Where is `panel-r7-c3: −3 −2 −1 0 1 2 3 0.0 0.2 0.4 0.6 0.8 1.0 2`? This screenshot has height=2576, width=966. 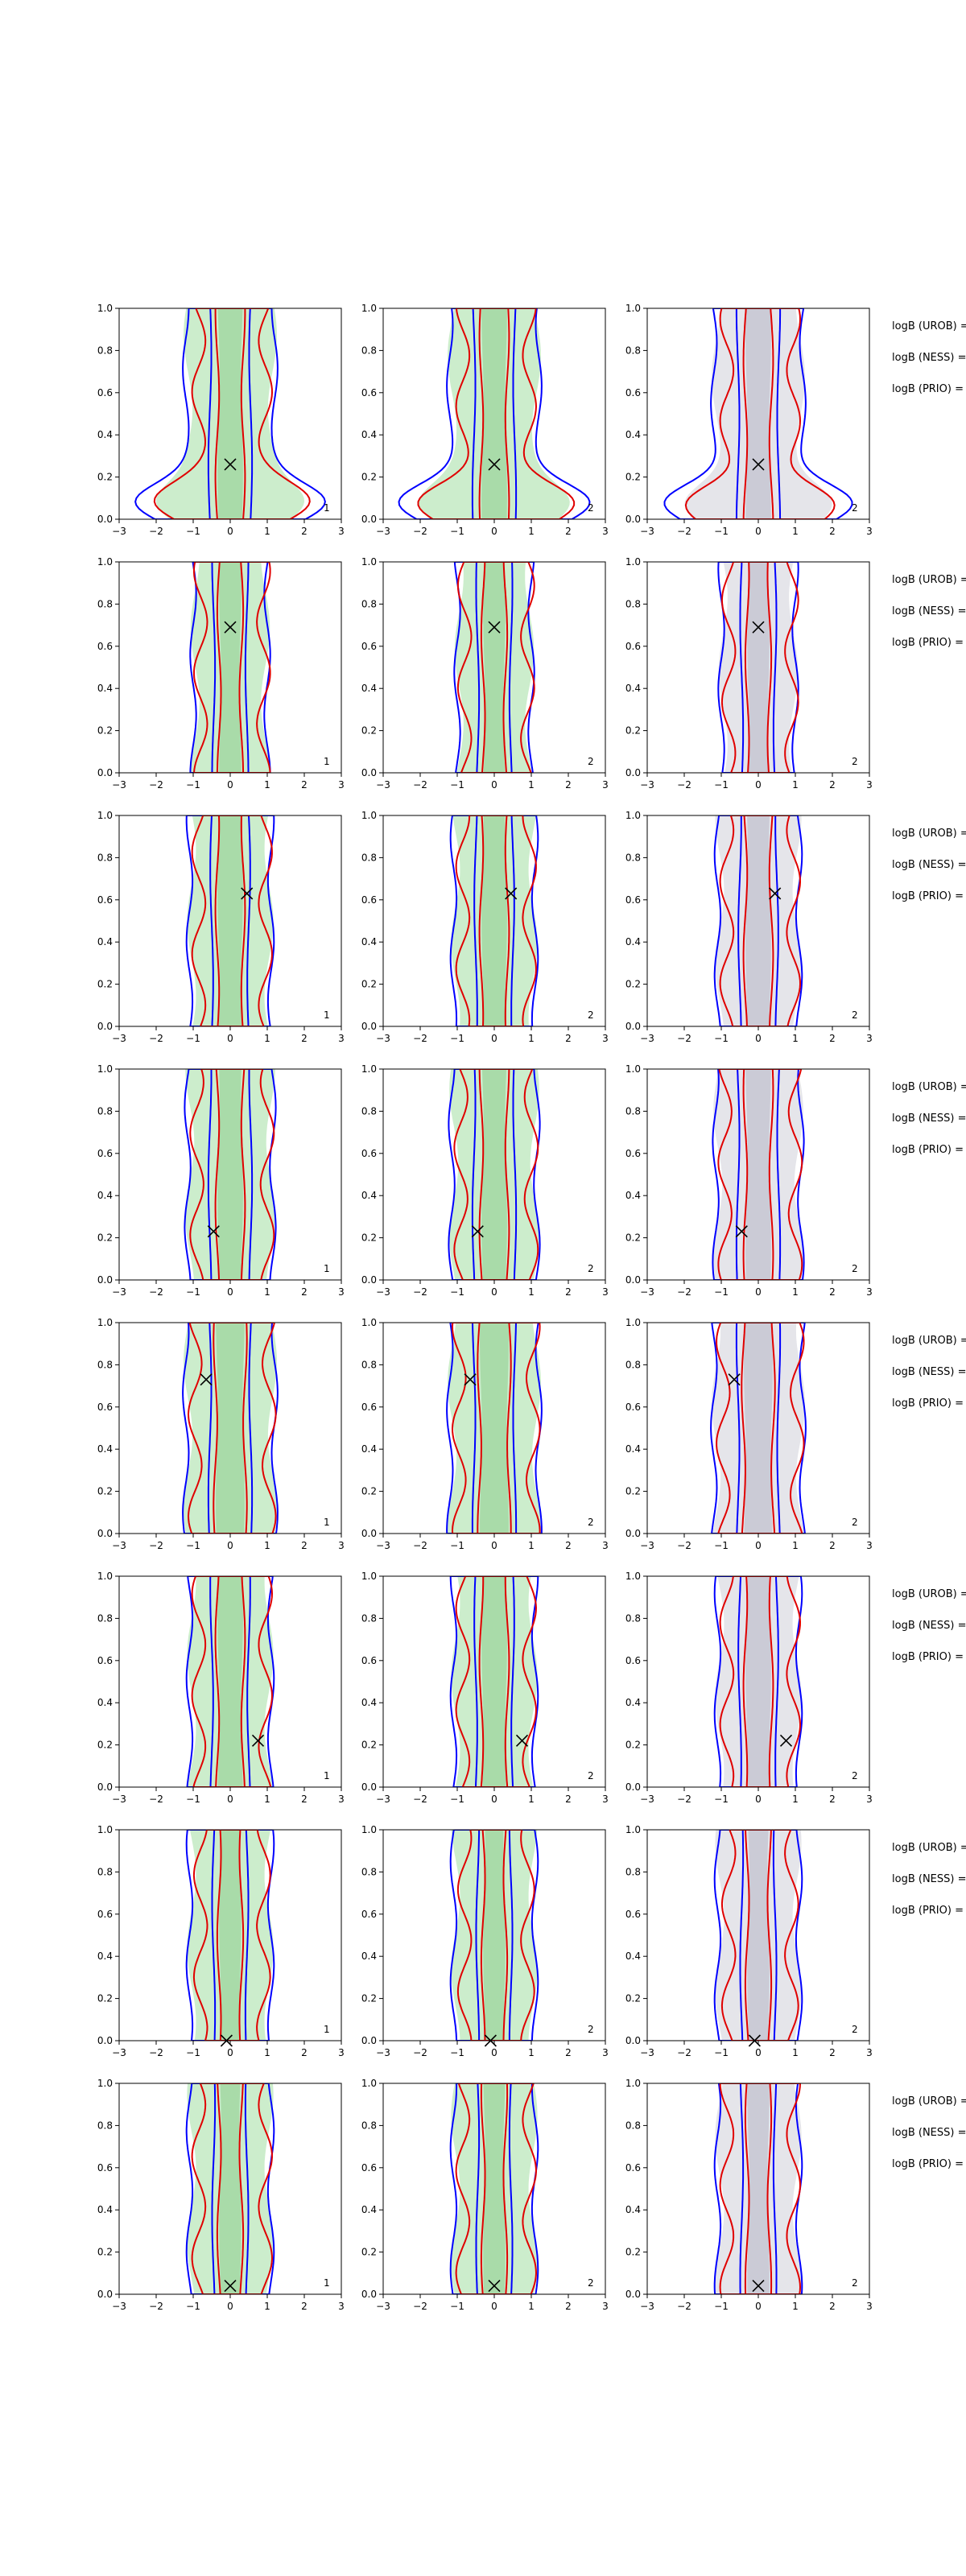 panel-r7-c3: −3 −2 −1 0 1 2 3 0.0 0.2 0.4 0.6 0.8 1.0 2 is located at coordinates (749, 1941).